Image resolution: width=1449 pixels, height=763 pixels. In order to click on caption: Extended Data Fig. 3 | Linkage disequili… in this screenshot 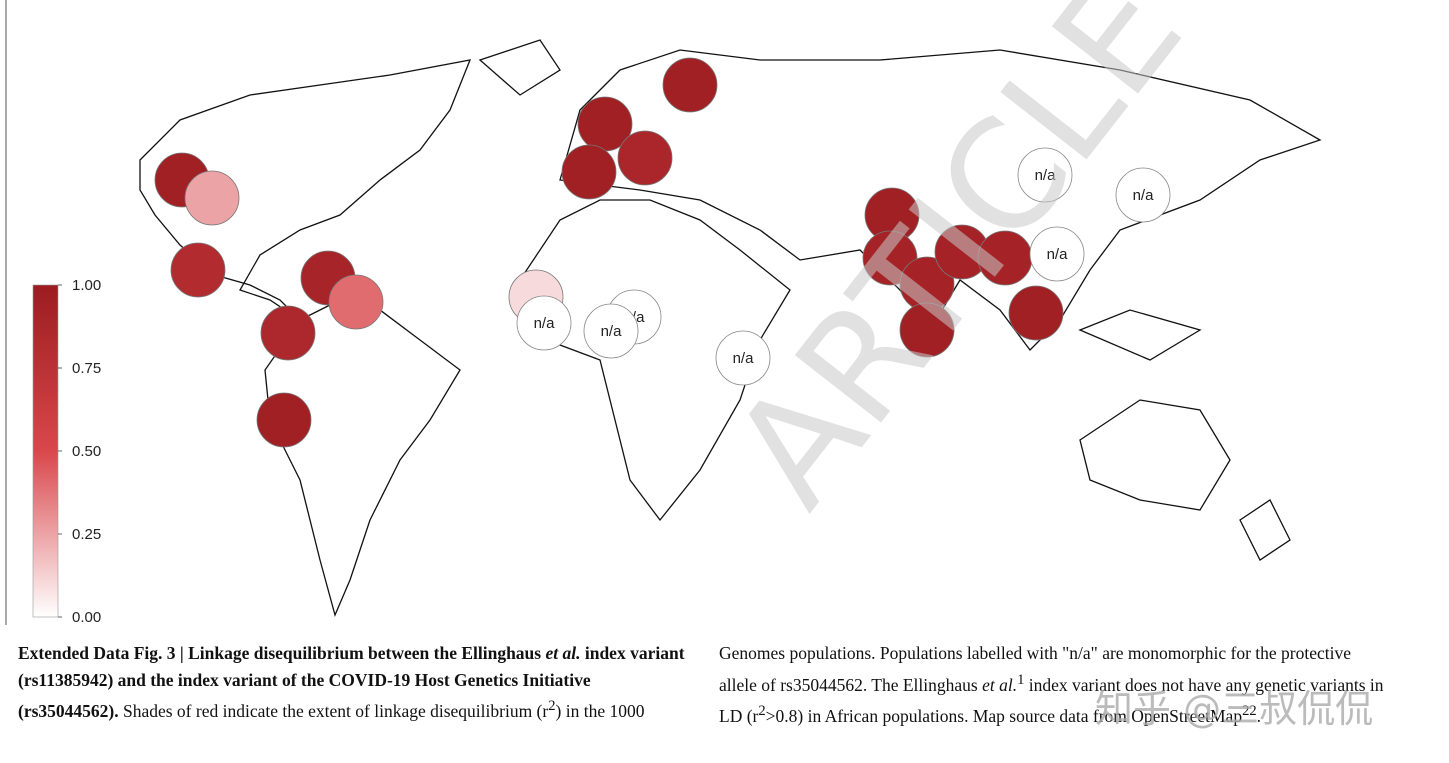, I will do `click(704, 684)`.